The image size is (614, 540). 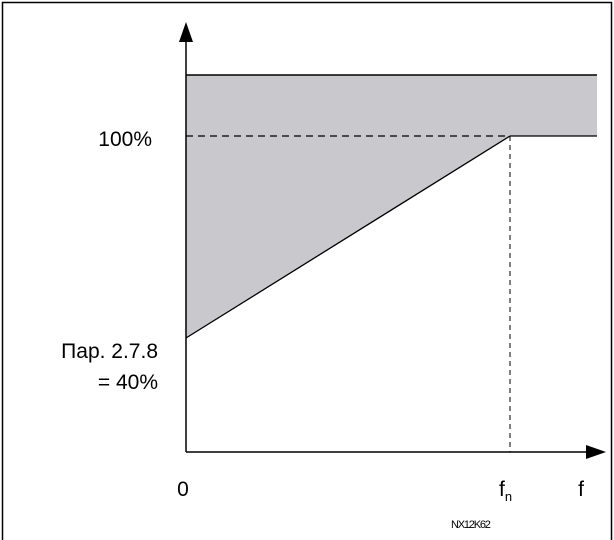 I want to click on label-par-line2: = 40%, so click(x=128, y=382).